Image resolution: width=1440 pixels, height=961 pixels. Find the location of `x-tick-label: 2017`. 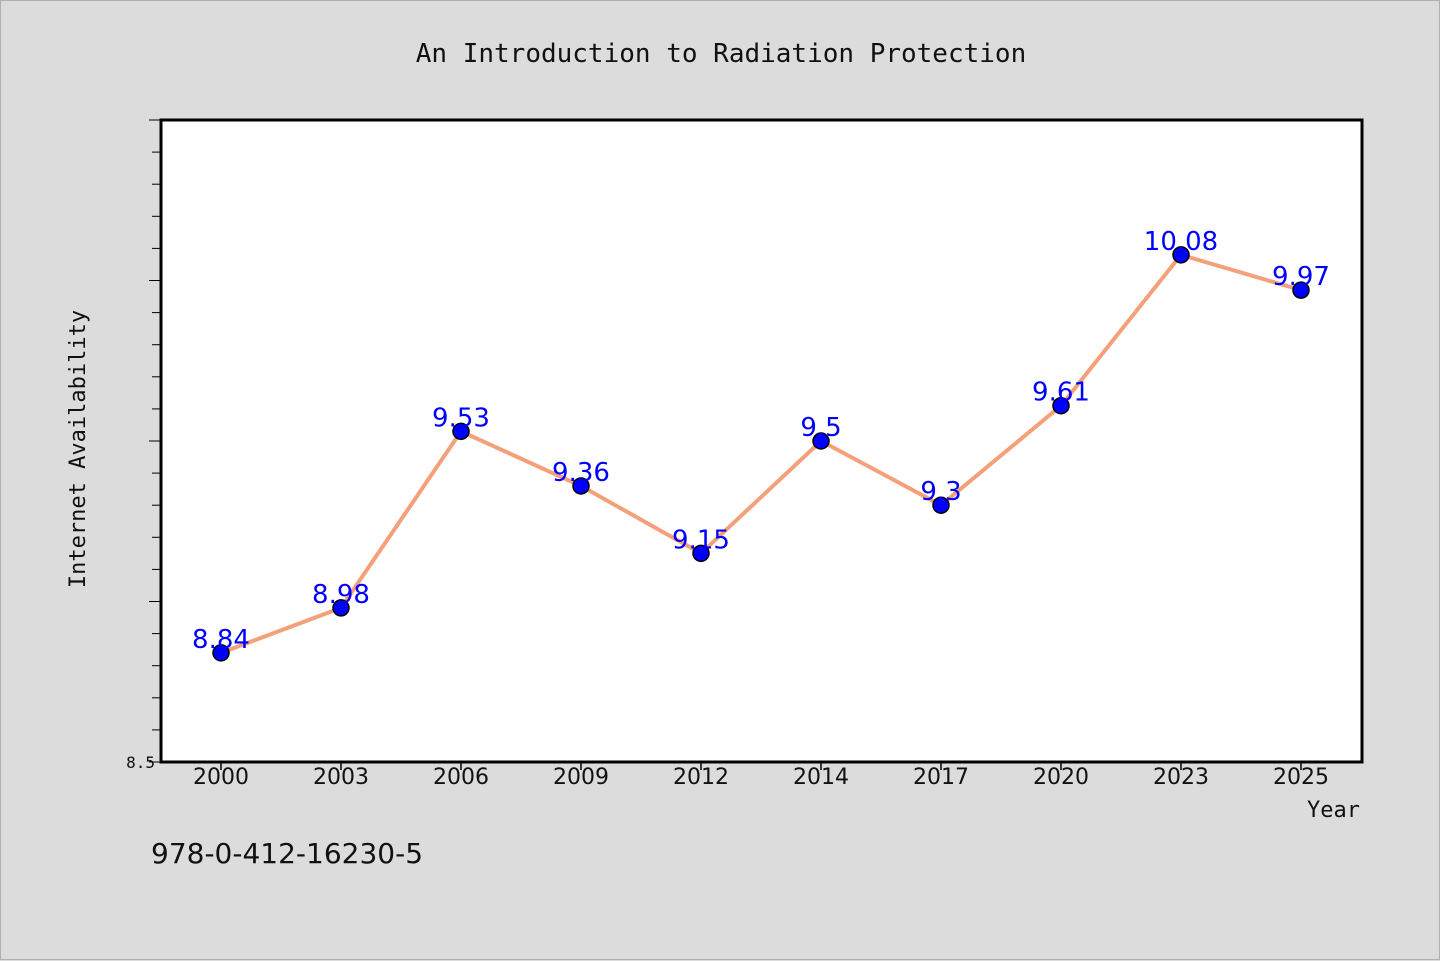

x-tick-label: 2017 is located at coordinates (941, 777).